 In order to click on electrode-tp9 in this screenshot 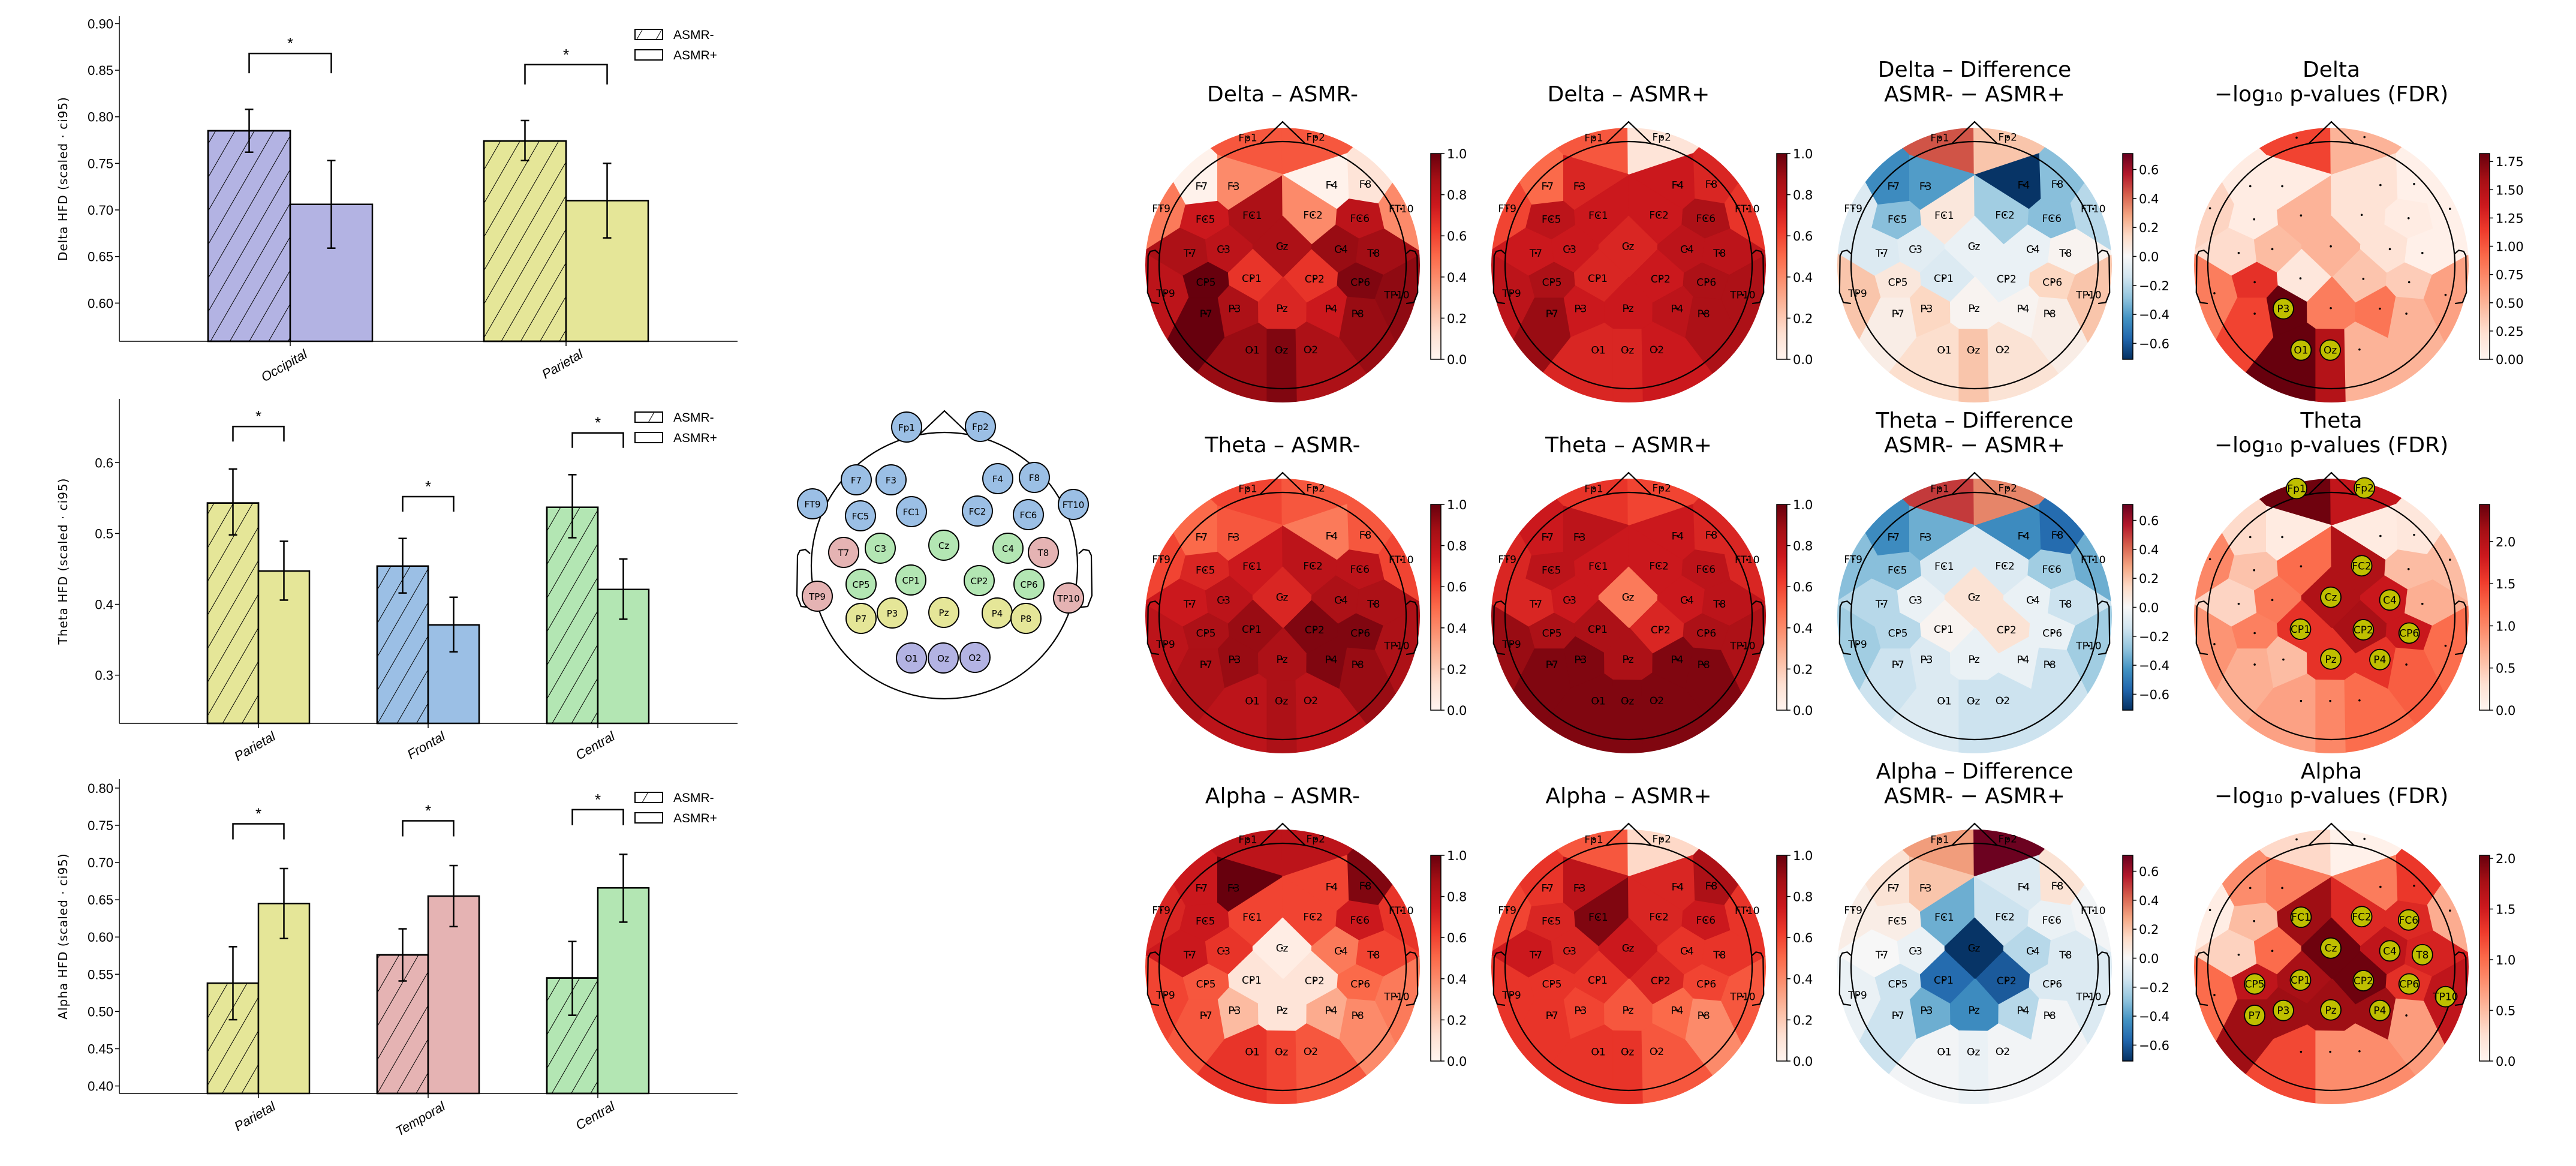, I will do `click(817, 596)`.